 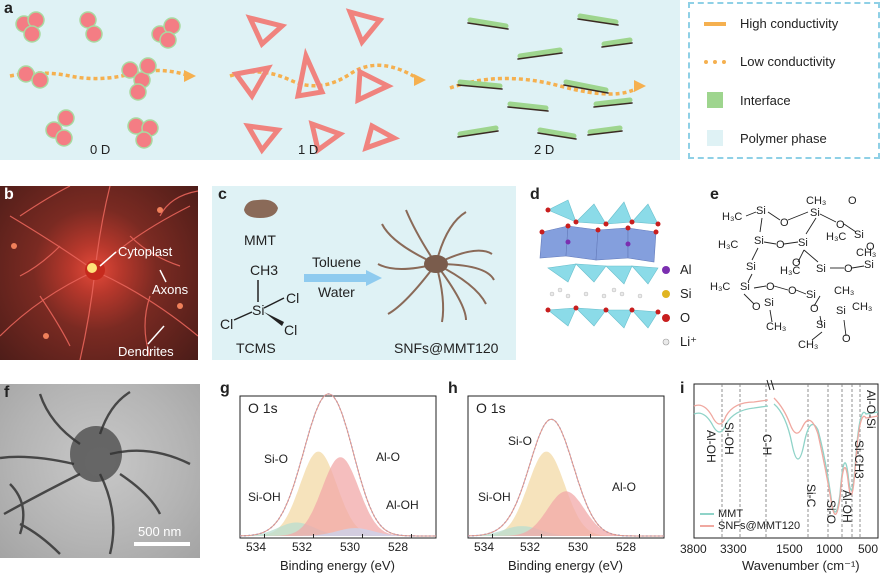 I want to click on legend-snf: SNFs@MMT120, so click(x=750, y=526).